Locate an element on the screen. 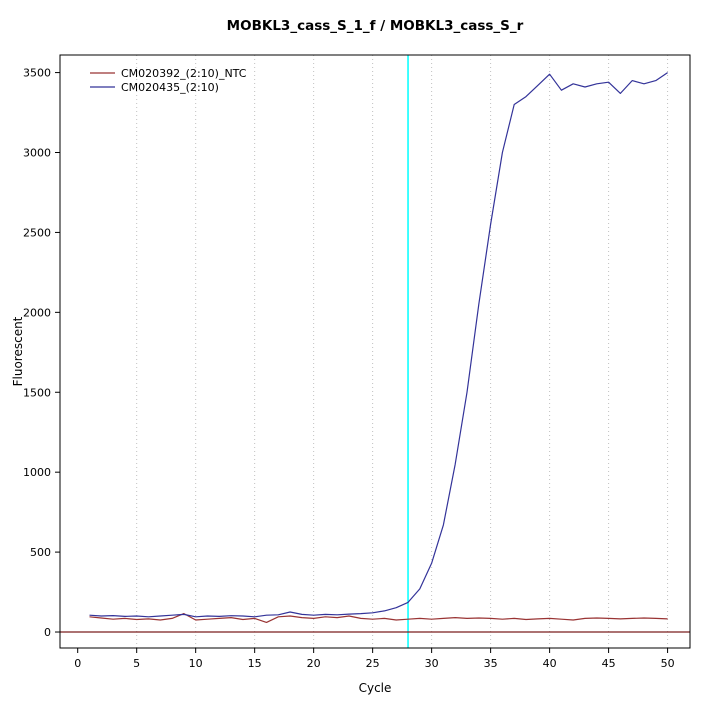 This screenshot has height=724, width=720. x-axis: 0 5 10 15 20 25 30 35 40 45 50 is located at coordinates (374, 659).